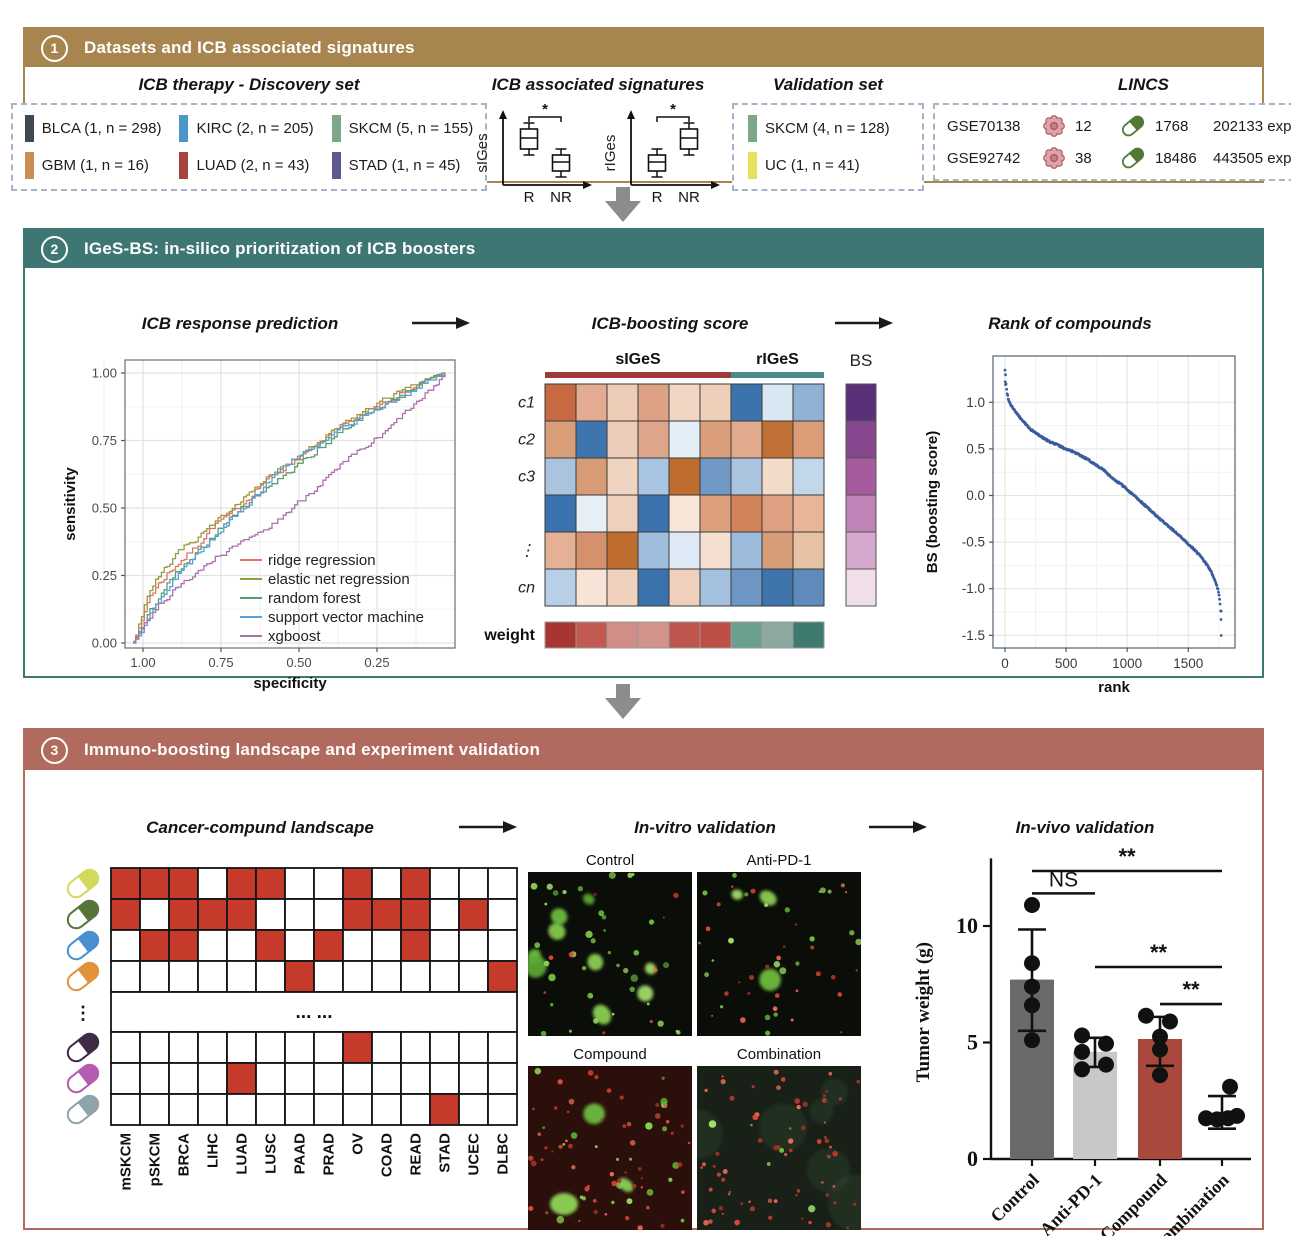  I want to click on legend-item: STAD (1, n = 45), so click(402, 165).